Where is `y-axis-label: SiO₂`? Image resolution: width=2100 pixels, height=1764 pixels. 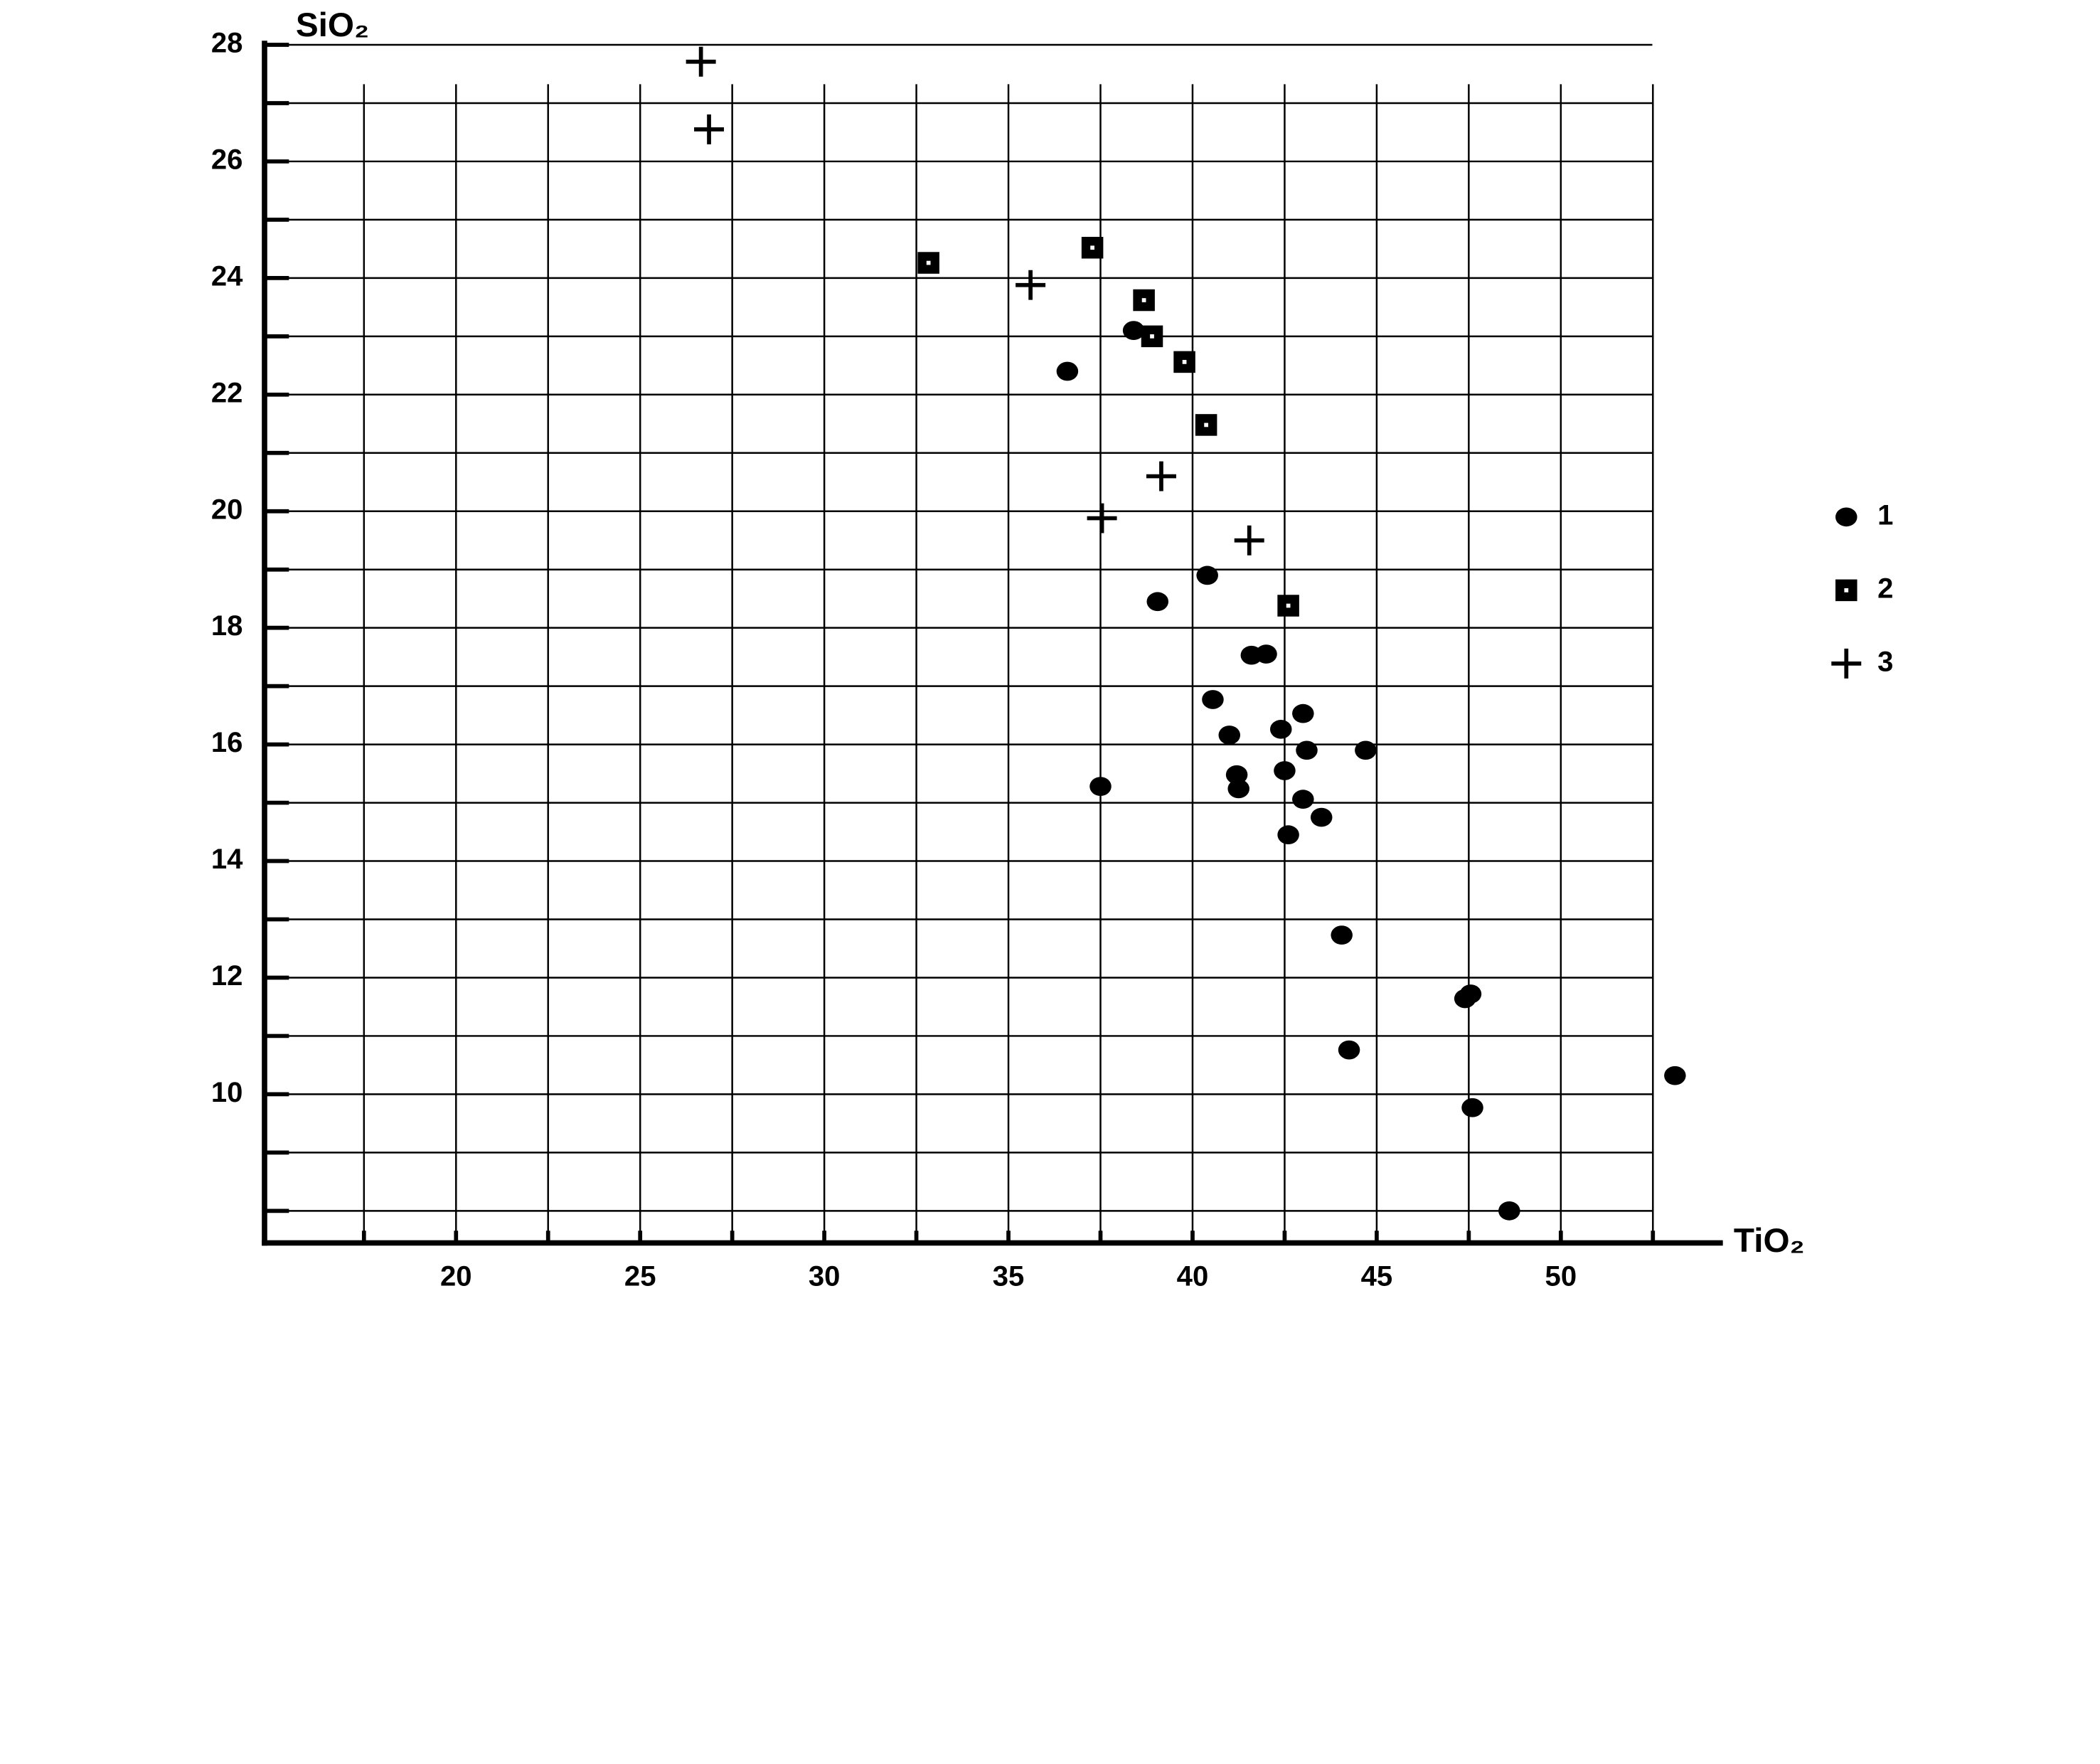
y-axis-label: SiO₂ is located at coordinates (332, 25).